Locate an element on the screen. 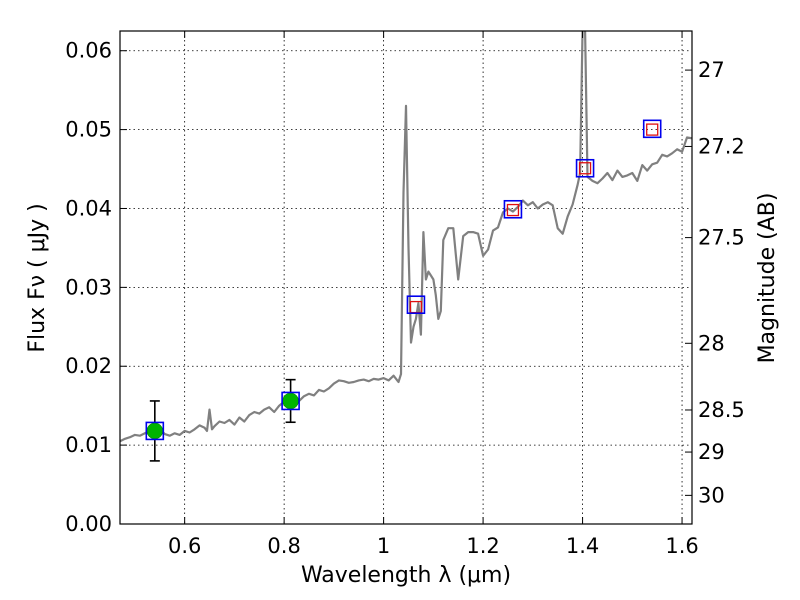 Image resolution: width=800 pixels, height=600 pixels. x-axis-title: Wavelength λ (μm) is located at coordinates (406, 575).